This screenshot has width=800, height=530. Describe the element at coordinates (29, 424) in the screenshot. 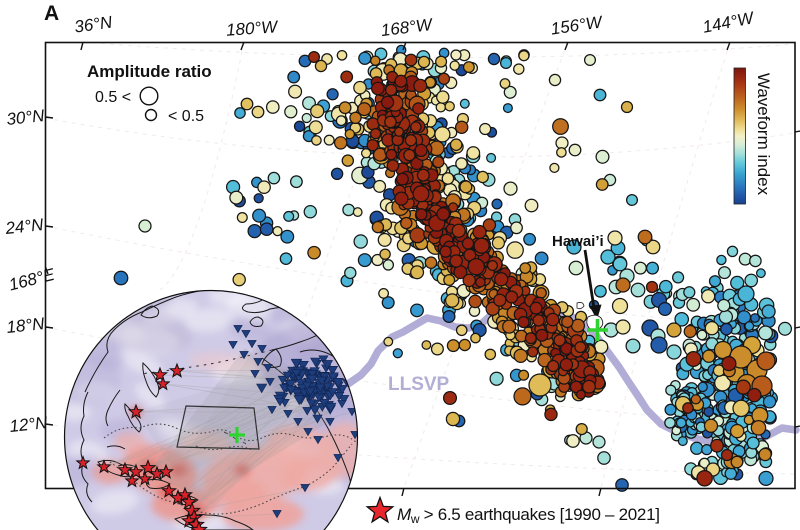

I see `svg-text: 12°N` at that location.